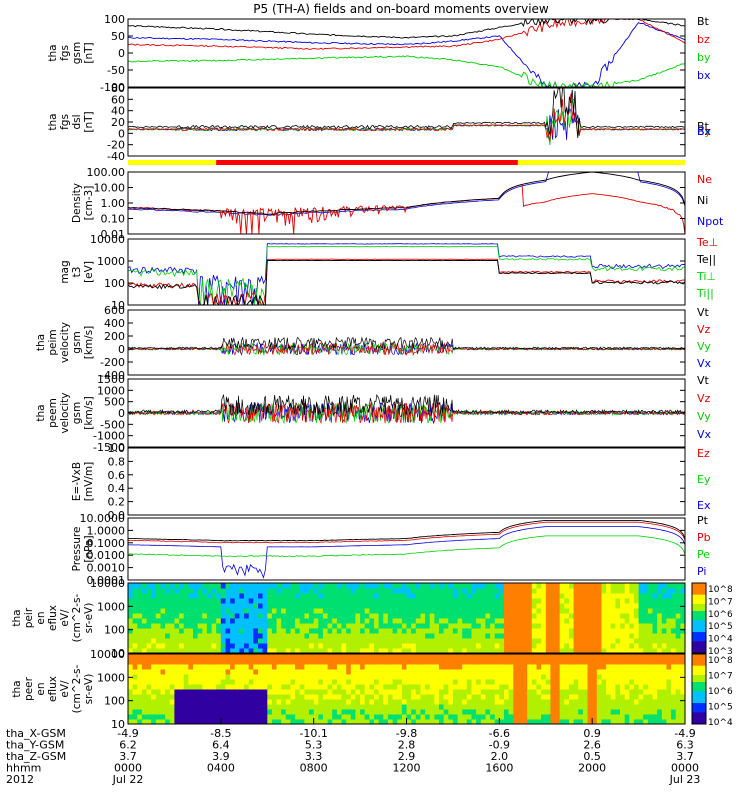 This screenshot has width=750, height=800. What do you see at coordinates (712, 690) in the screenshot?
I see `colorbar: 10^810^710^610^510^4` at bounding box center [712, 690].